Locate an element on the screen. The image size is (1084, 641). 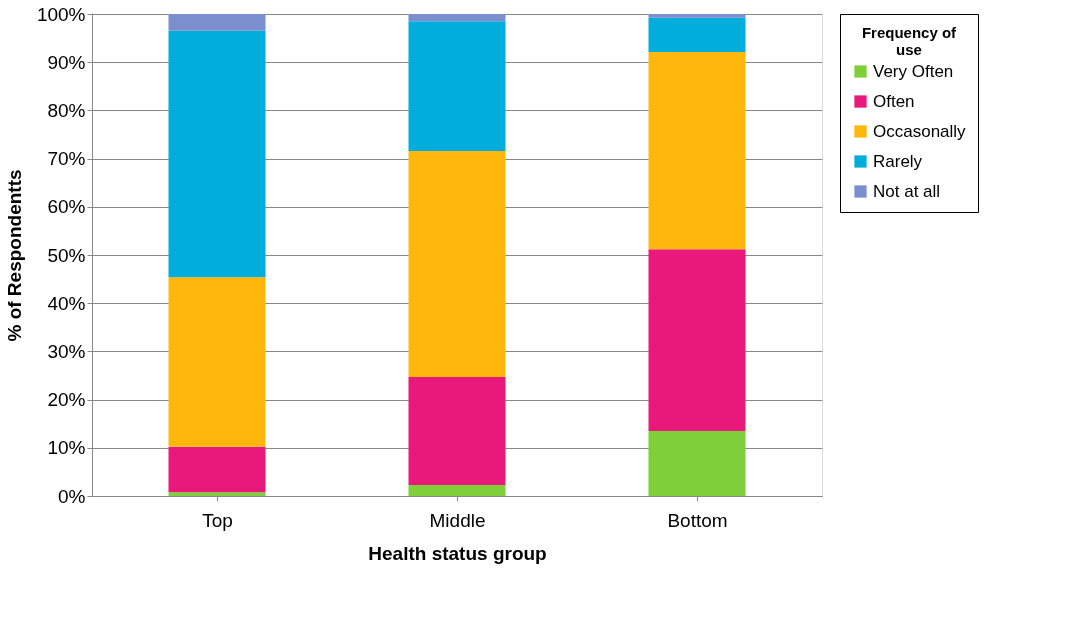
legend-label: Very Often is located at coordinates (913, 71).